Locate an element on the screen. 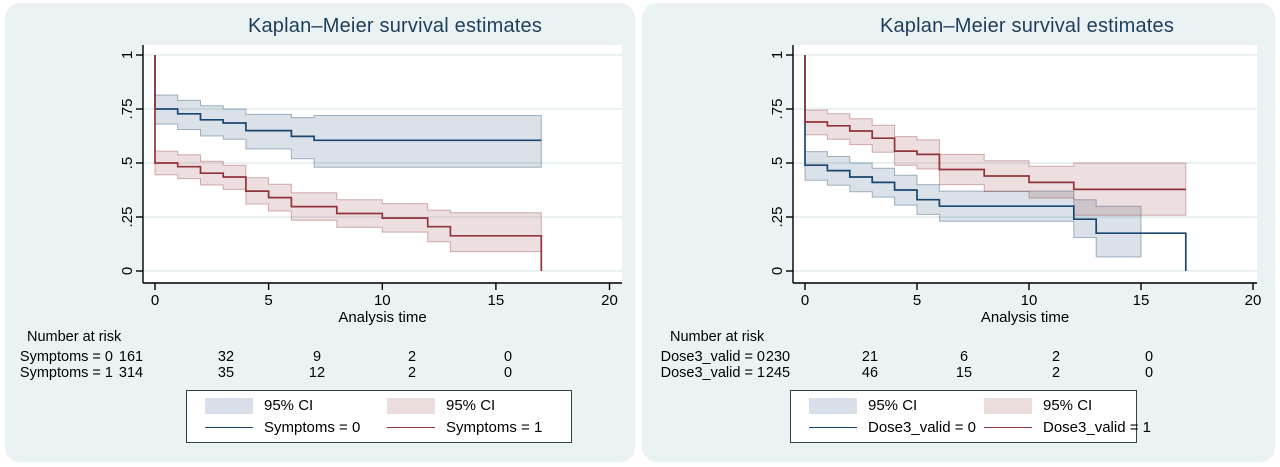 This screenshot has width=1280, height=467. risk-count: 245 is located at coordinates (778, 372).